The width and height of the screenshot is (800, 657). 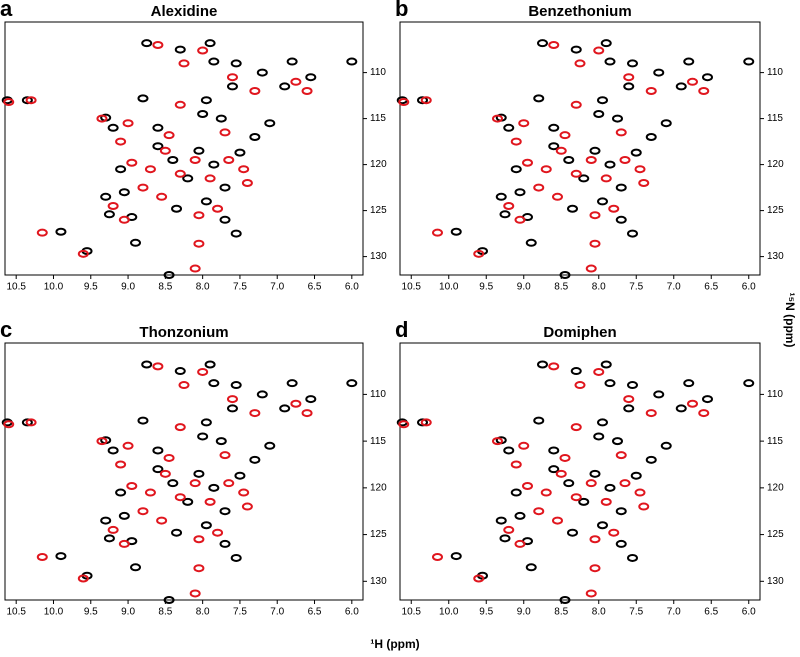 What do you see at coordinates (775, 487) in the screenshot?
I see `y-tick-label: 120` at bounding box center [775, 487].